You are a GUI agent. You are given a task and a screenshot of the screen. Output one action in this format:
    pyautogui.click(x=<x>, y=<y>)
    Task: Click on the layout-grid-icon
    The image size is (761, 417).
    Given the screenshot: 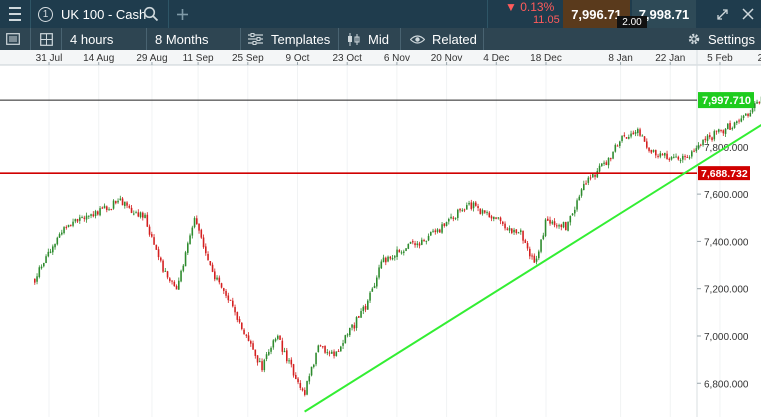 What is the action you would take?
    pyautogui.click(x=46, y=39)
    